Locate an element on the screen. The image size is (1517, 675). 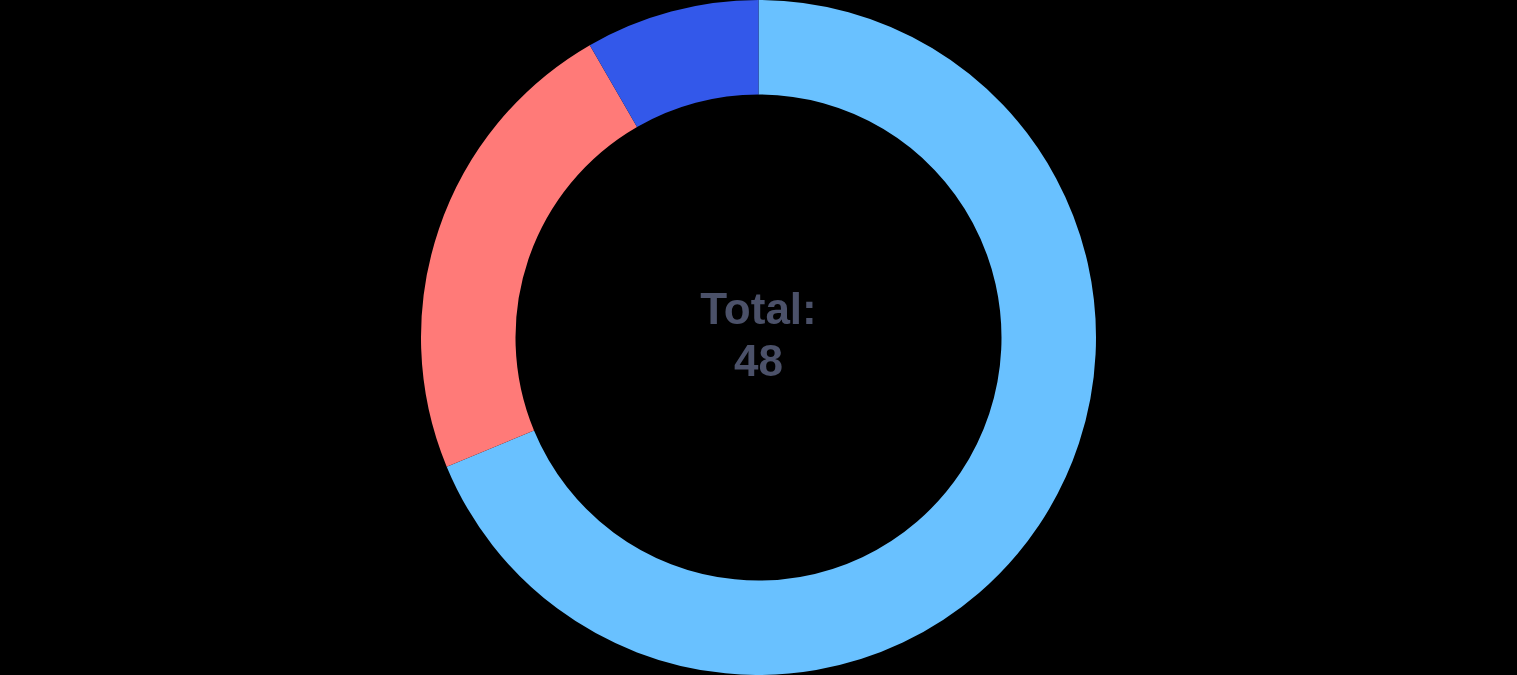
text: 48 is located at coordinates (758, 360).